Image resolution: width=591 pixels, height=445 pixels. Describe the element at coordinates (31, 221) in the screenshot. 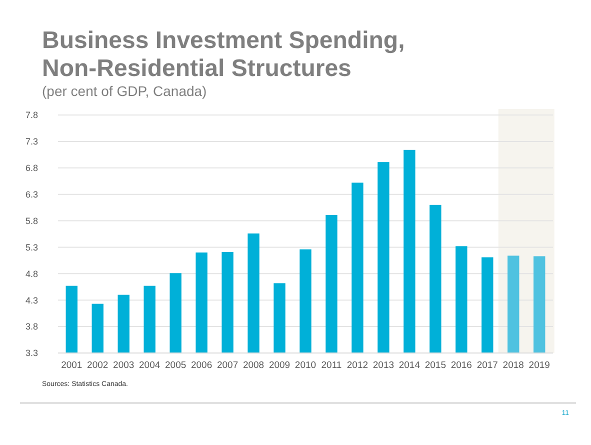

I see `y-tick-label: 5.8` at that location.